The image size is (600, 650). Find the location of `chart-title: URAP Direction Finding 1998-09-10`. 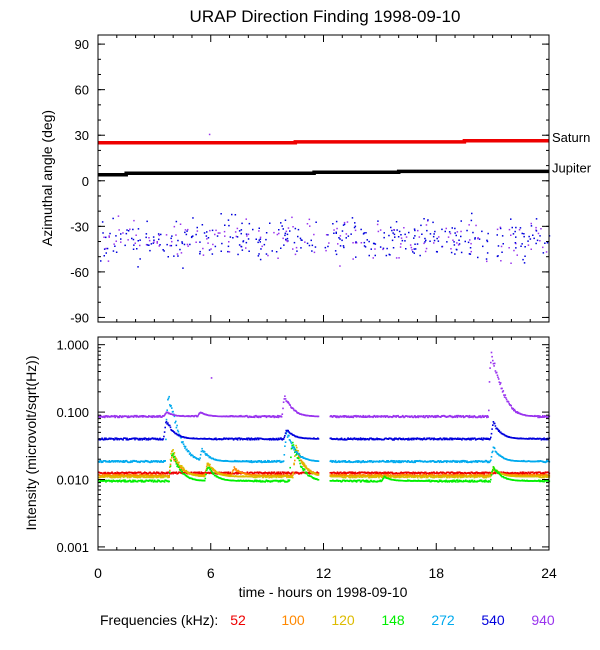

chart-title: URAP Direction Finding 1998-09-10 is located at coordinates (325, 16).